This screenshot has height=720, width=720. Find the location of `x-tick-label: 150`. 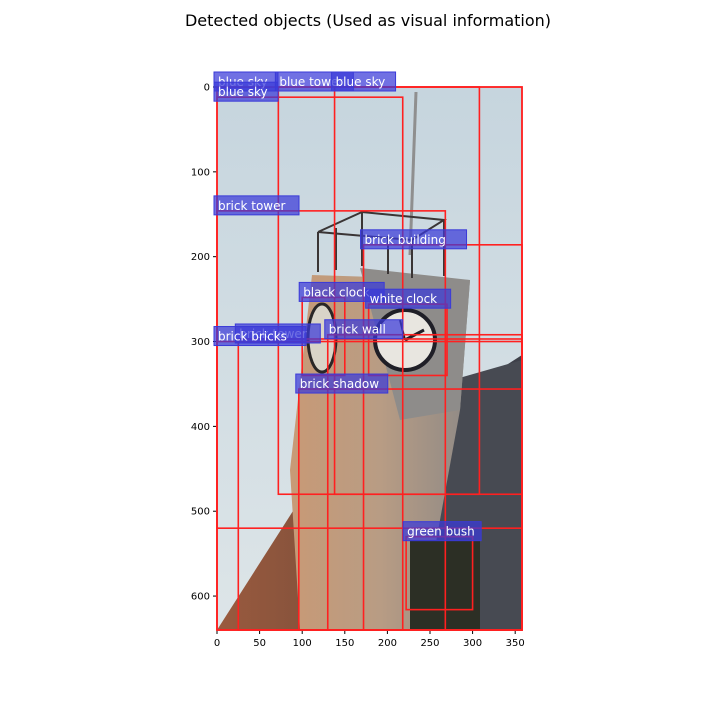

x-tick-label: 150 is located at coordinates (344, 643).